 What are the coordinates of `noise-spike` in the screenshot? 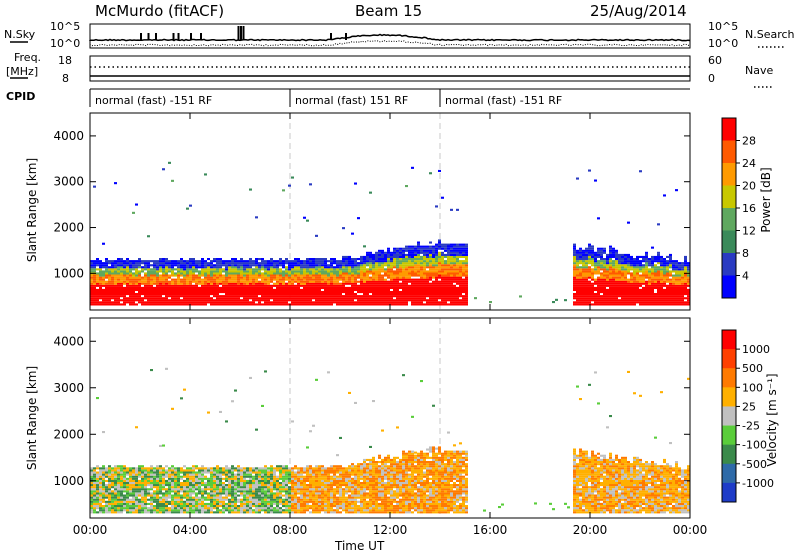 It's located at (331, 36).